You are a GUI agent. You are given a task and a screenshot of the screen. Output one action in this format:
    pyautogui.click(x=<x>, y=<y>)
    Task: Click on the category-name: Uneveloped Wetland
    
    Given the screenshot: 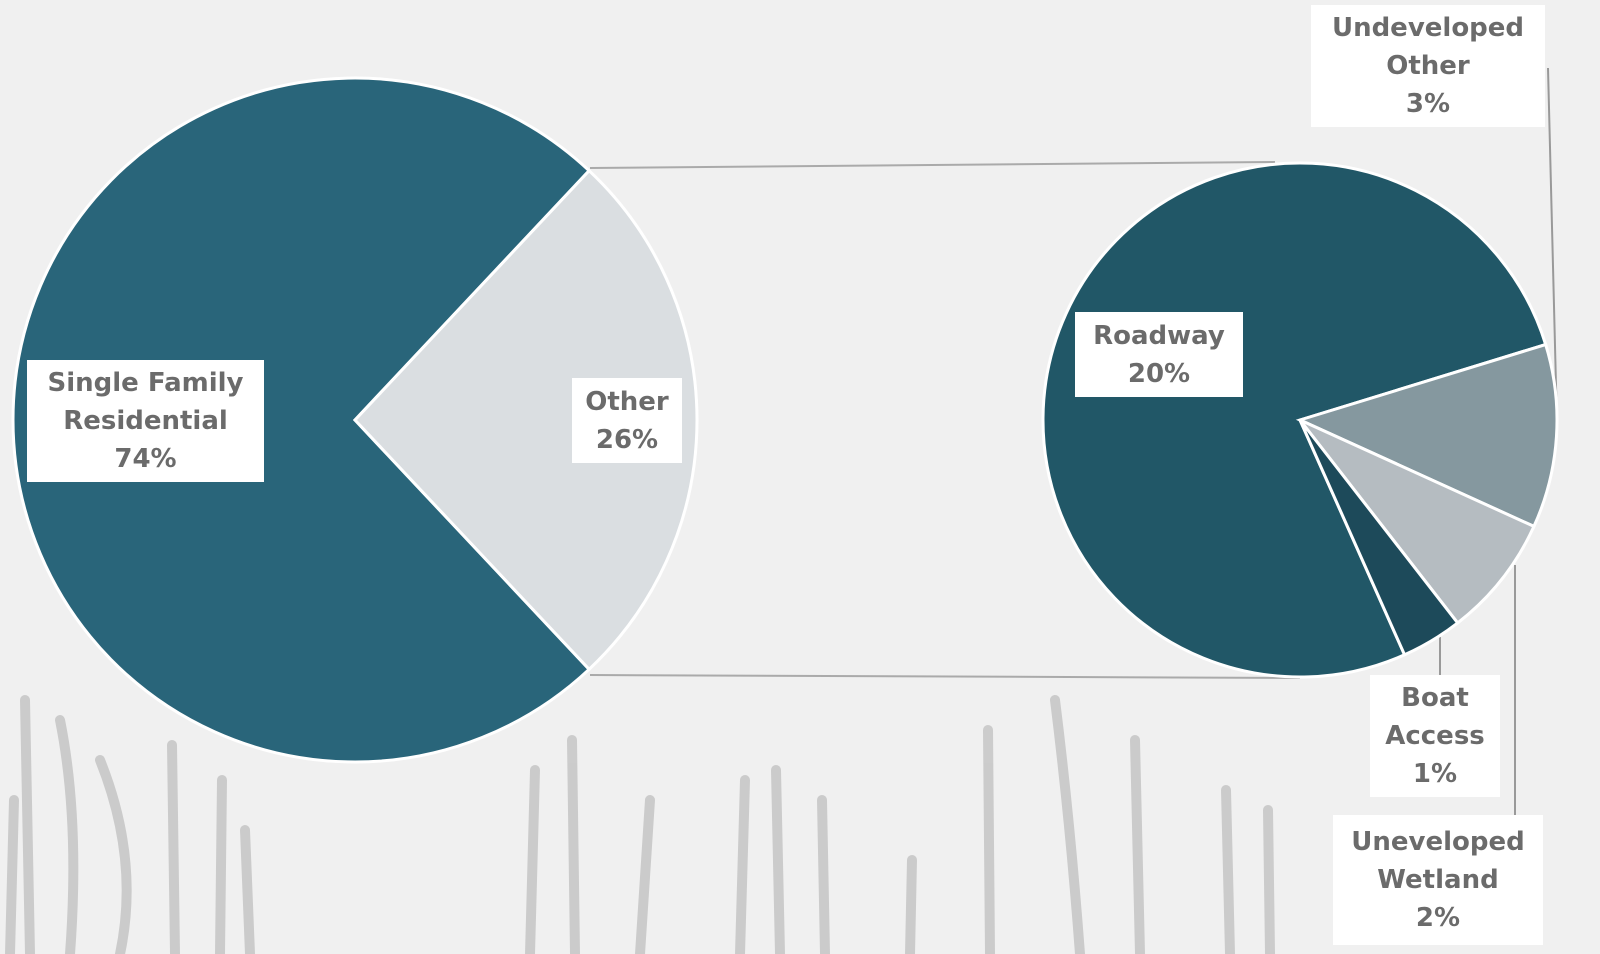 What is the action you would take?
    pyautogui.click(x=1438, y=861)
    